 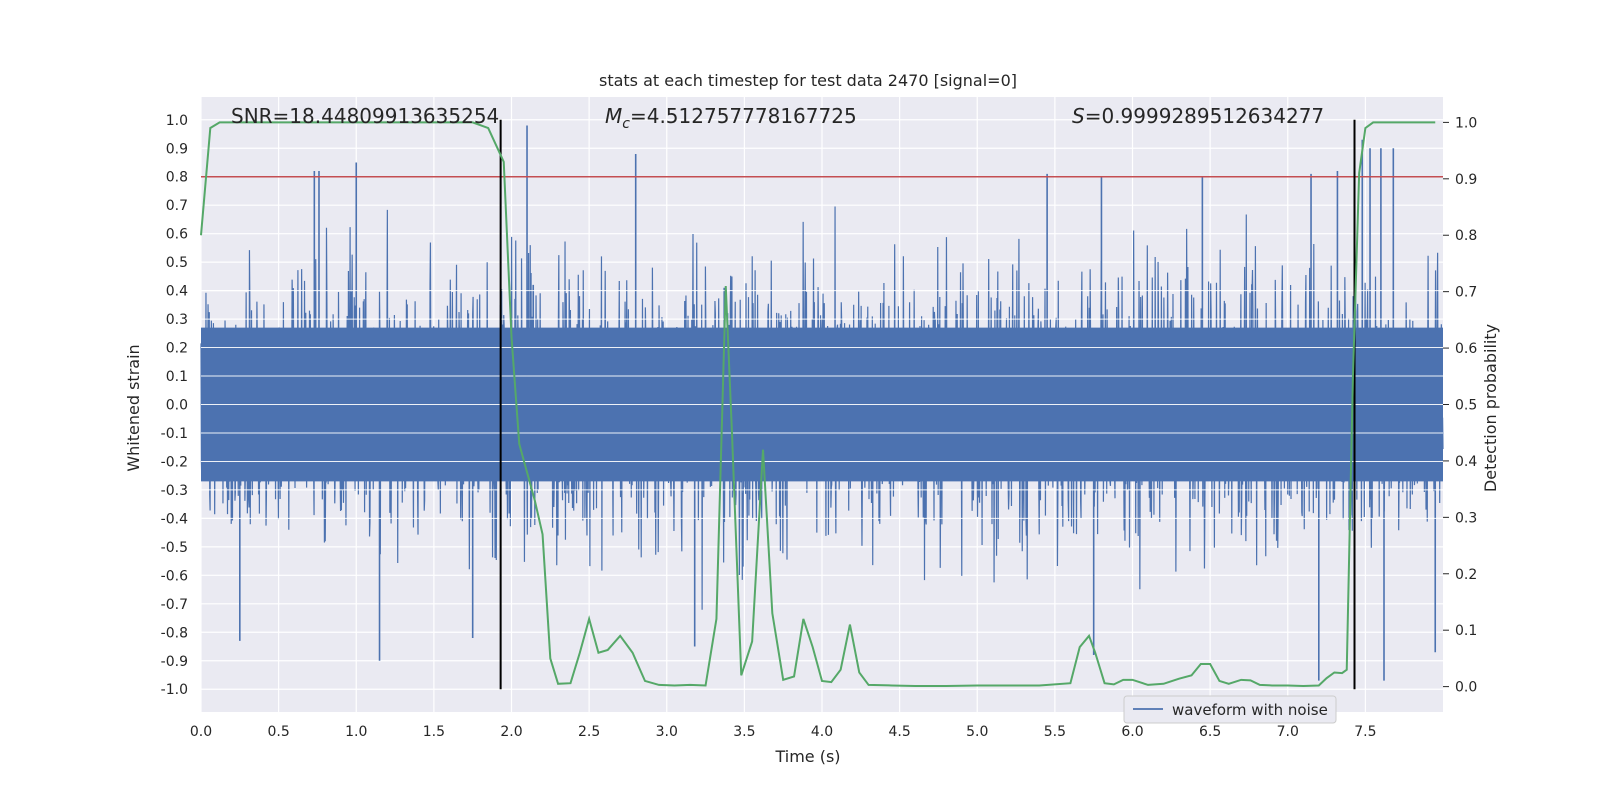 What do you see at coordinates (177, 178) in the screenshot?
I see `left-y-tick-label: 0.8` at bounding box center [177, 178].